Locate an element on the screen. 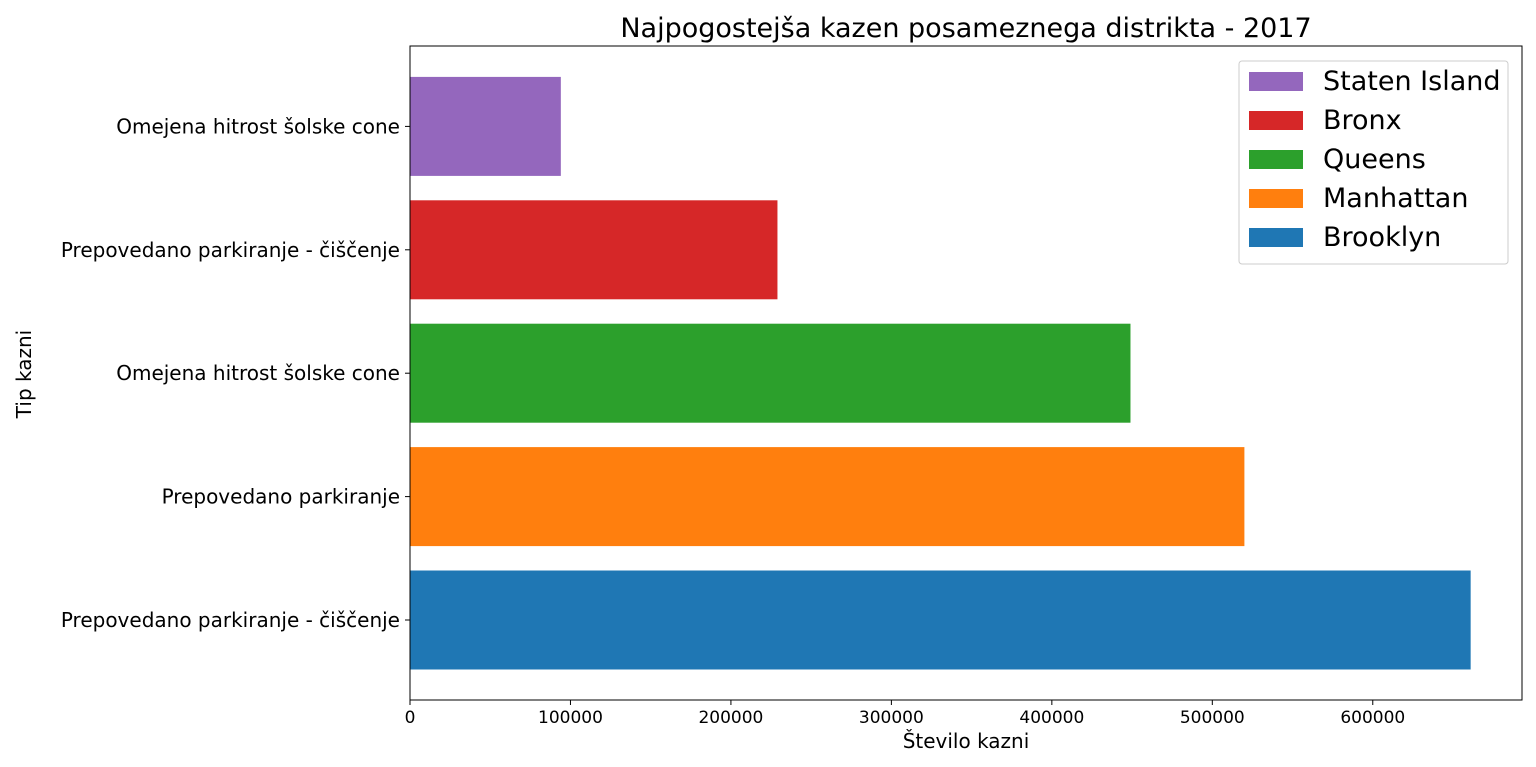 The height and width of the screenshot is (767, 1536). legend-label: Queens is located at coordinates (1374, 159).